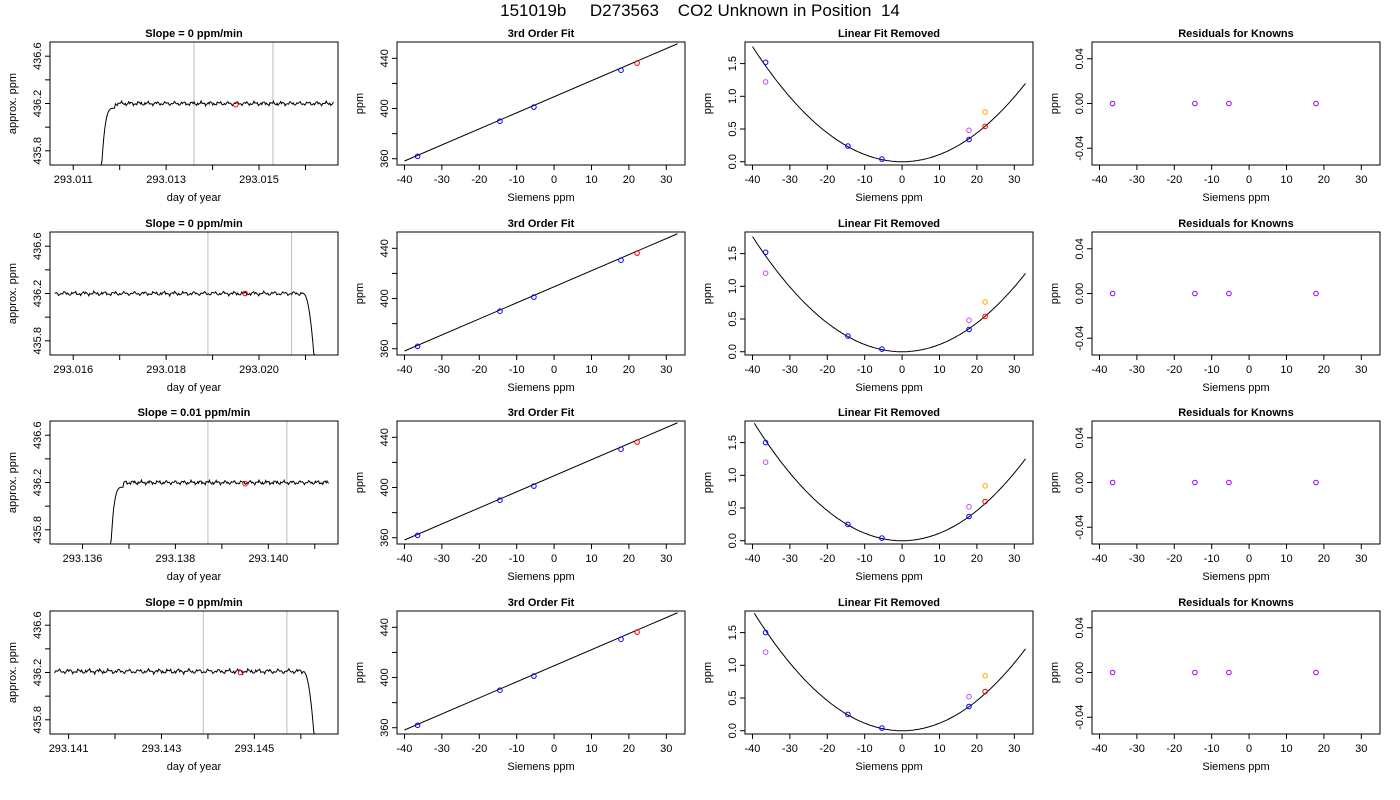  What do you see at coordinates (733, 286) in the screenshot?
I see `y-tick-label: 1.0` at bounding box center [733, 286].